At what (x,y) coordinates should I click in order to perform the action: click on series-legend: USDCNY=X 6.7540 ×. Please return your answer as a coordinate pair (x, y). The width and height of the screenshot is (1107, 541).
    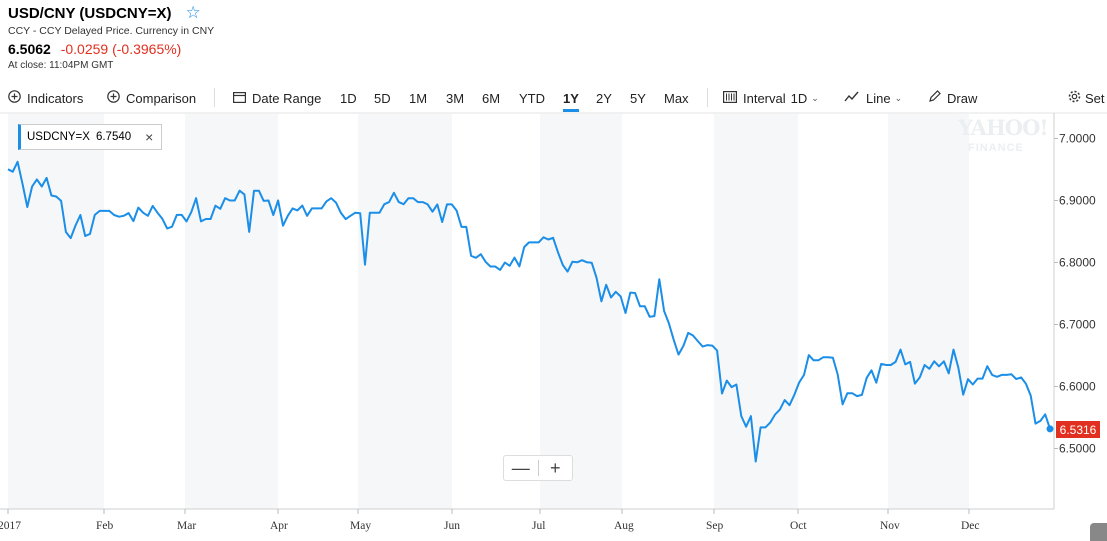
    Looking at the image, I should click on (90, 137).